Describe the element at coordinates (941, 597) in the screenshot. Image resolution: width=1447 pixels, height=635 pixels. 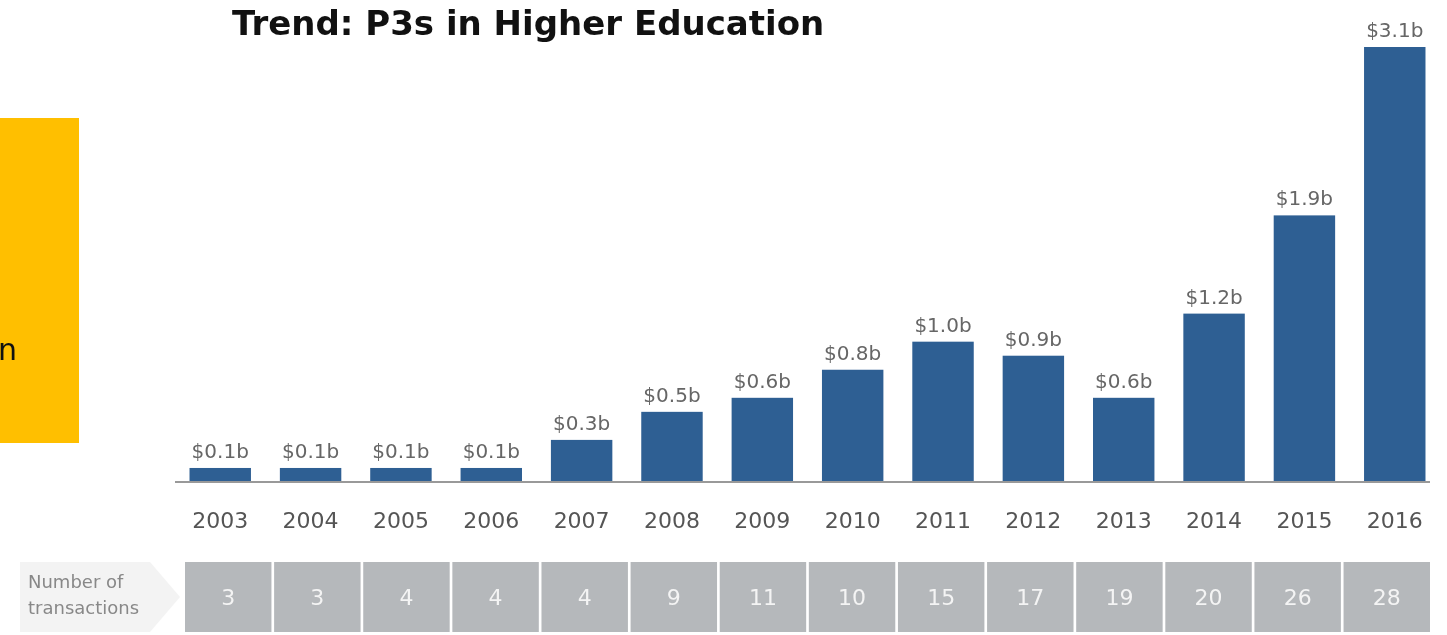
I see `data-label: 15` at that location.